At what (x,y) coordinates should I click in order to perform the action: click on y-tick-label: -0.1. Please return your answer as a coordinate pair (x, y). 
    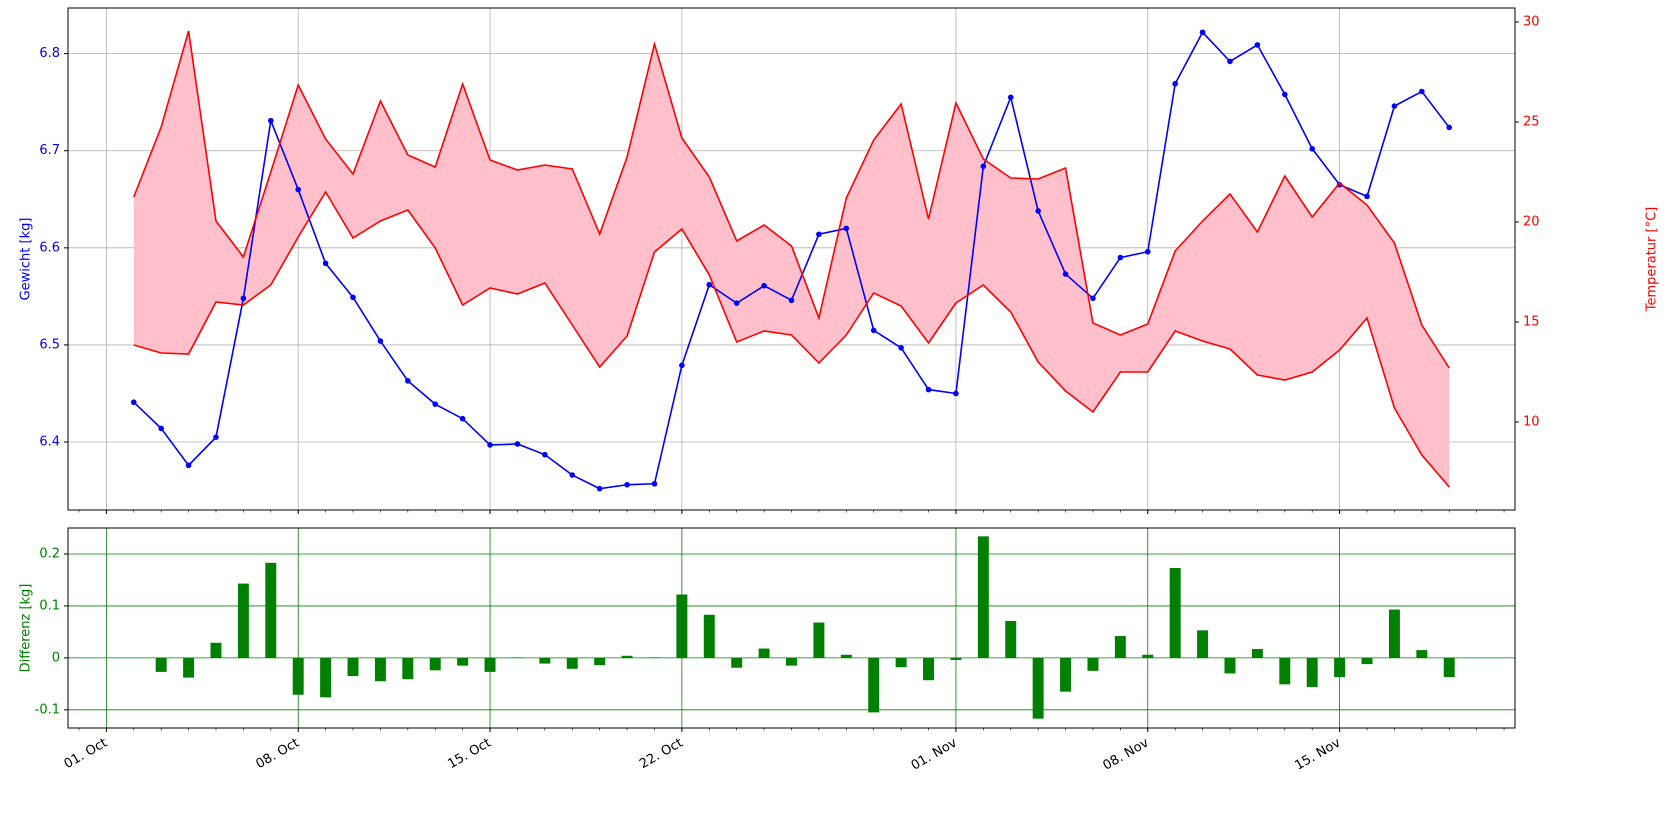
    Looking at the image, I should click on (47, 709).